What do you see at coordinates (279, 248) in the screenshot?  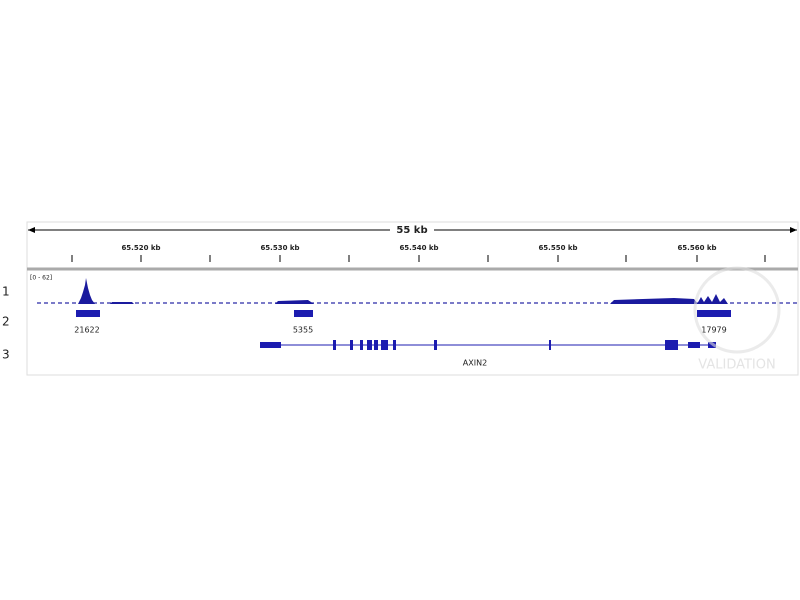 I see `ruler-tick-label: 65.530 kb` at bounding box center [279, 248].